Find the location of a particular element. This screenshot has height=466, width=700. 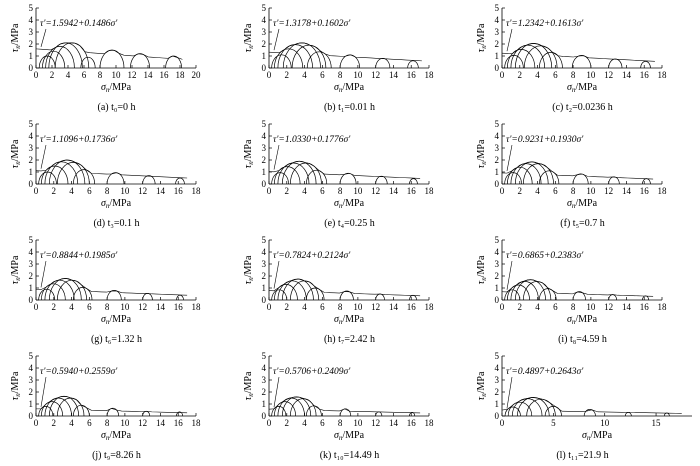

panel-caption: (l) t₁₁=21.9 h is located at coordinates (582, 455).